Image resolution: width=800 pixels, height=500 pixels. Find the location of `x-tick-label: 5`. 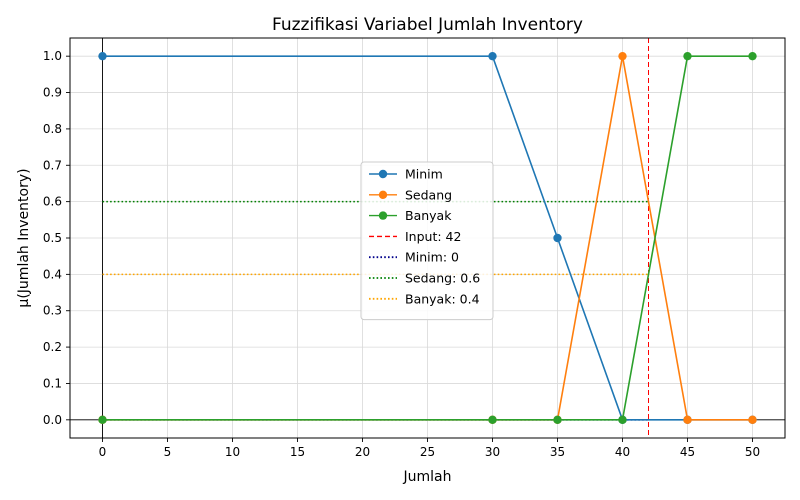

x-tick-label: 5 is located at coordinates (168, 452).